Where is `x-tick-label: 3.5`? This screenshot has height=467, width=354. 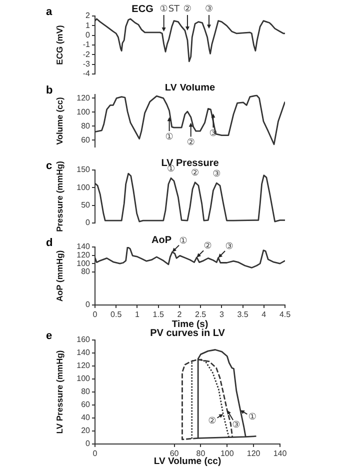
x-tick-label: 3.5 is located at coordinates (243, 315).